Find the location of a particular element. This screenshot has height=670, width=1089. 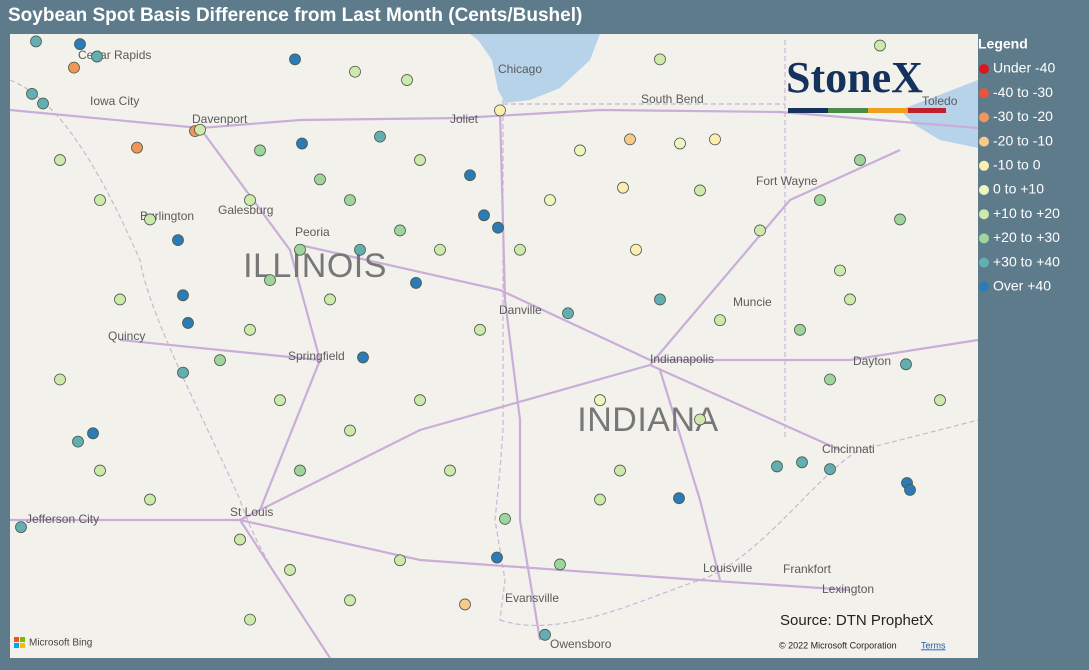

city-label: St Louis is located at coordinates (251, 512).